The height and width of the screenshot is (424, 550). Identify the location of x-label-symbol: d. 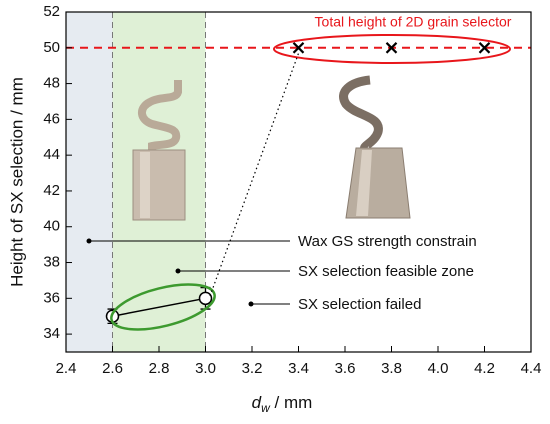
(257, 402).